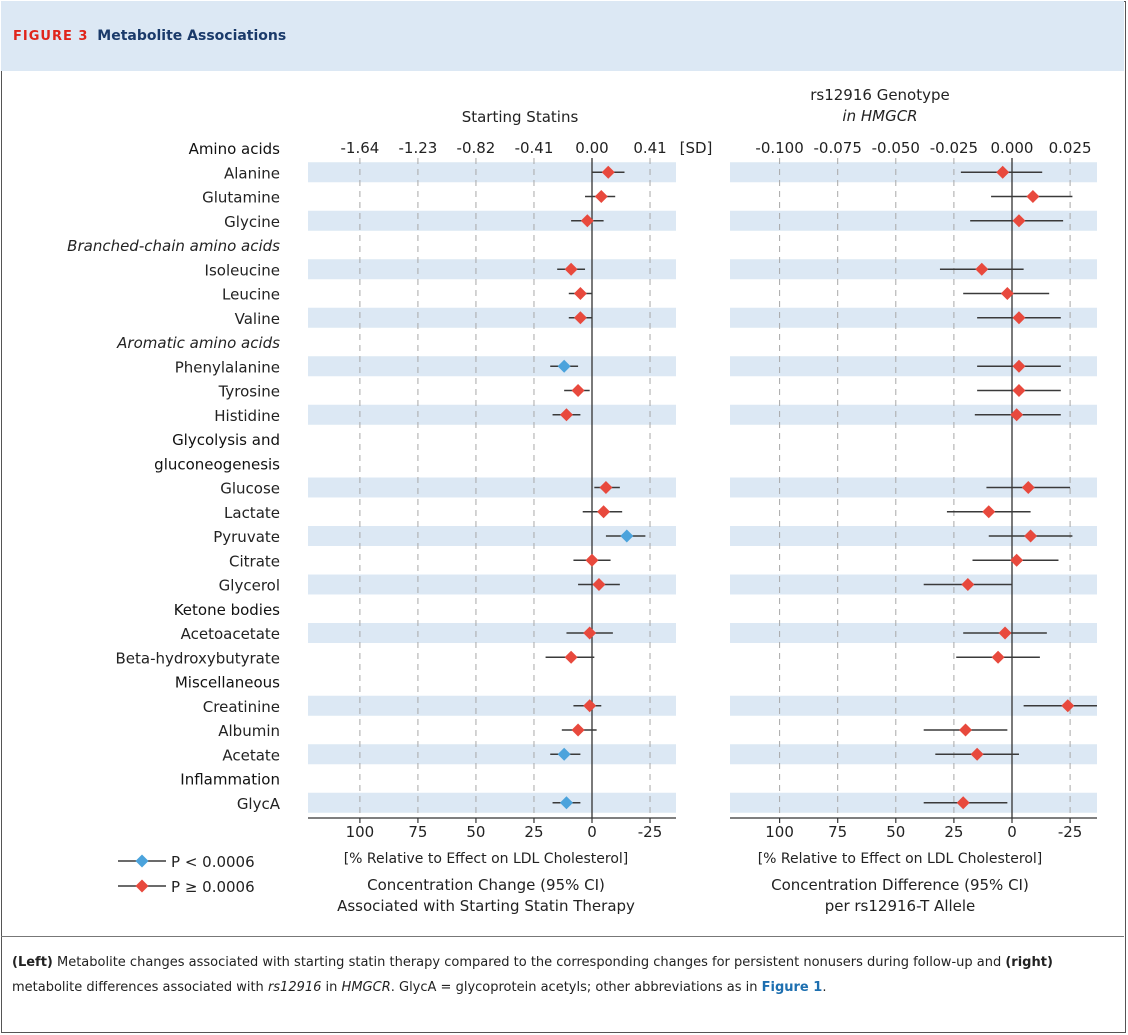  I want to click on row-label: Phenylalanine, so click(227, 367).